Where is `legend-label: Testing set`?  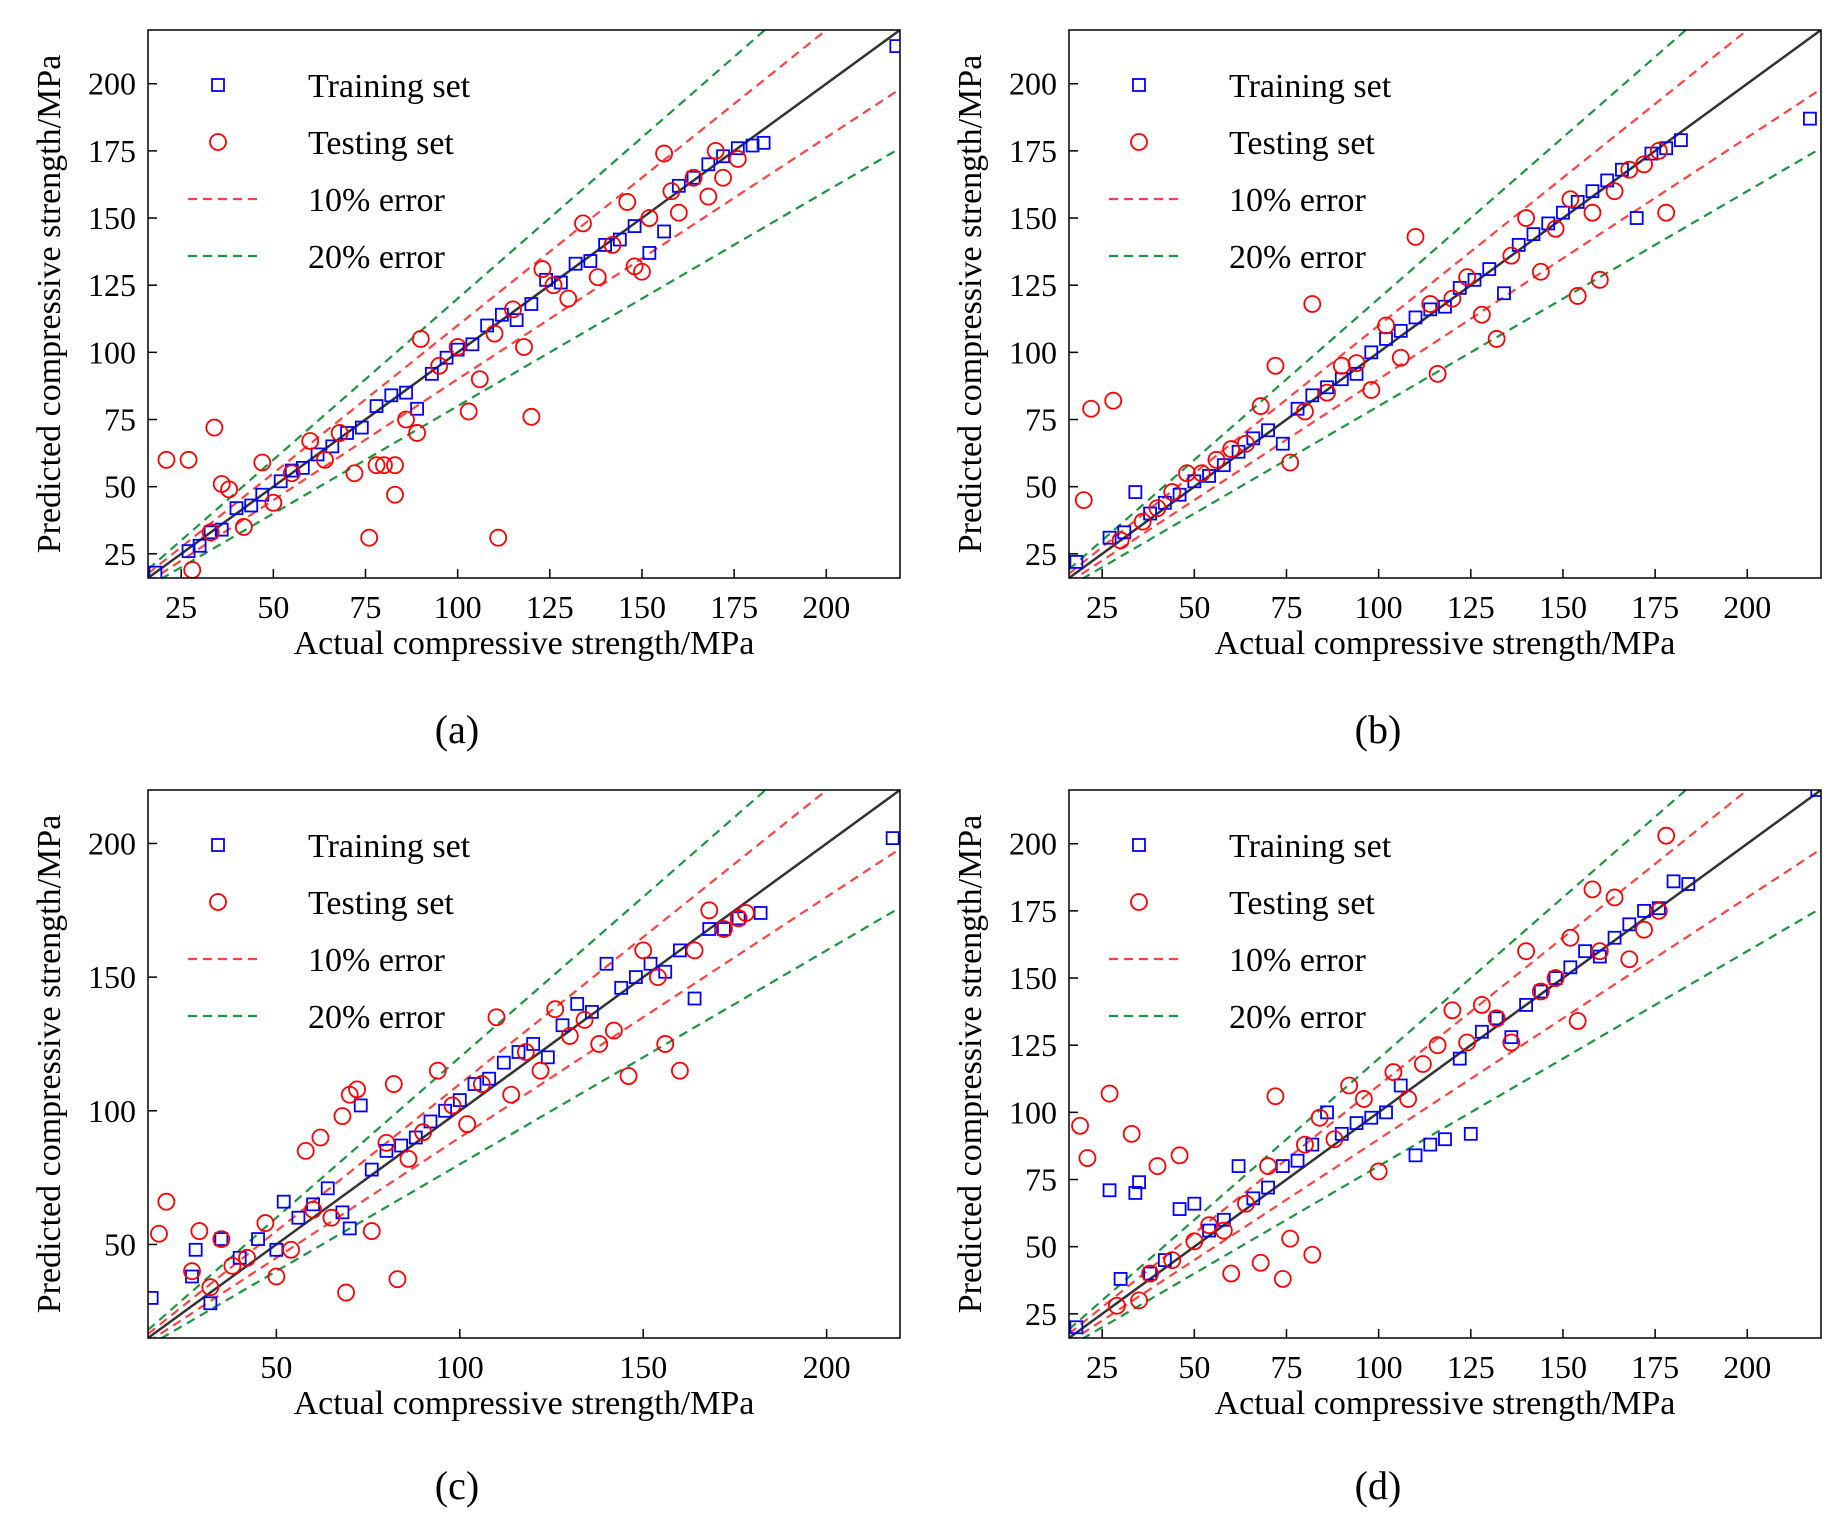 legend-label: Testing set is located at coordinates (1302, 143).